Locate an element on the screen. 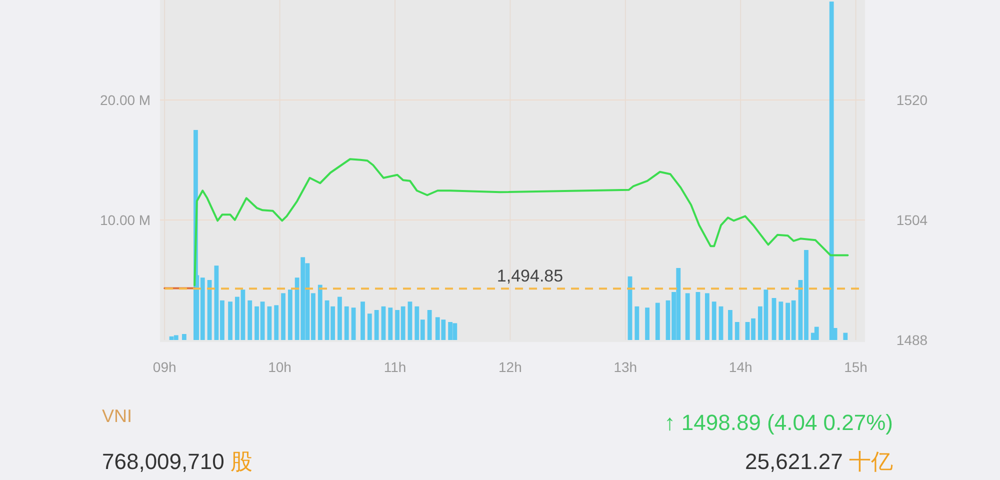 The height and width of the screenshot is (480, 1000). y2-tick-label: 1504 is located at coordinates (912, 220).